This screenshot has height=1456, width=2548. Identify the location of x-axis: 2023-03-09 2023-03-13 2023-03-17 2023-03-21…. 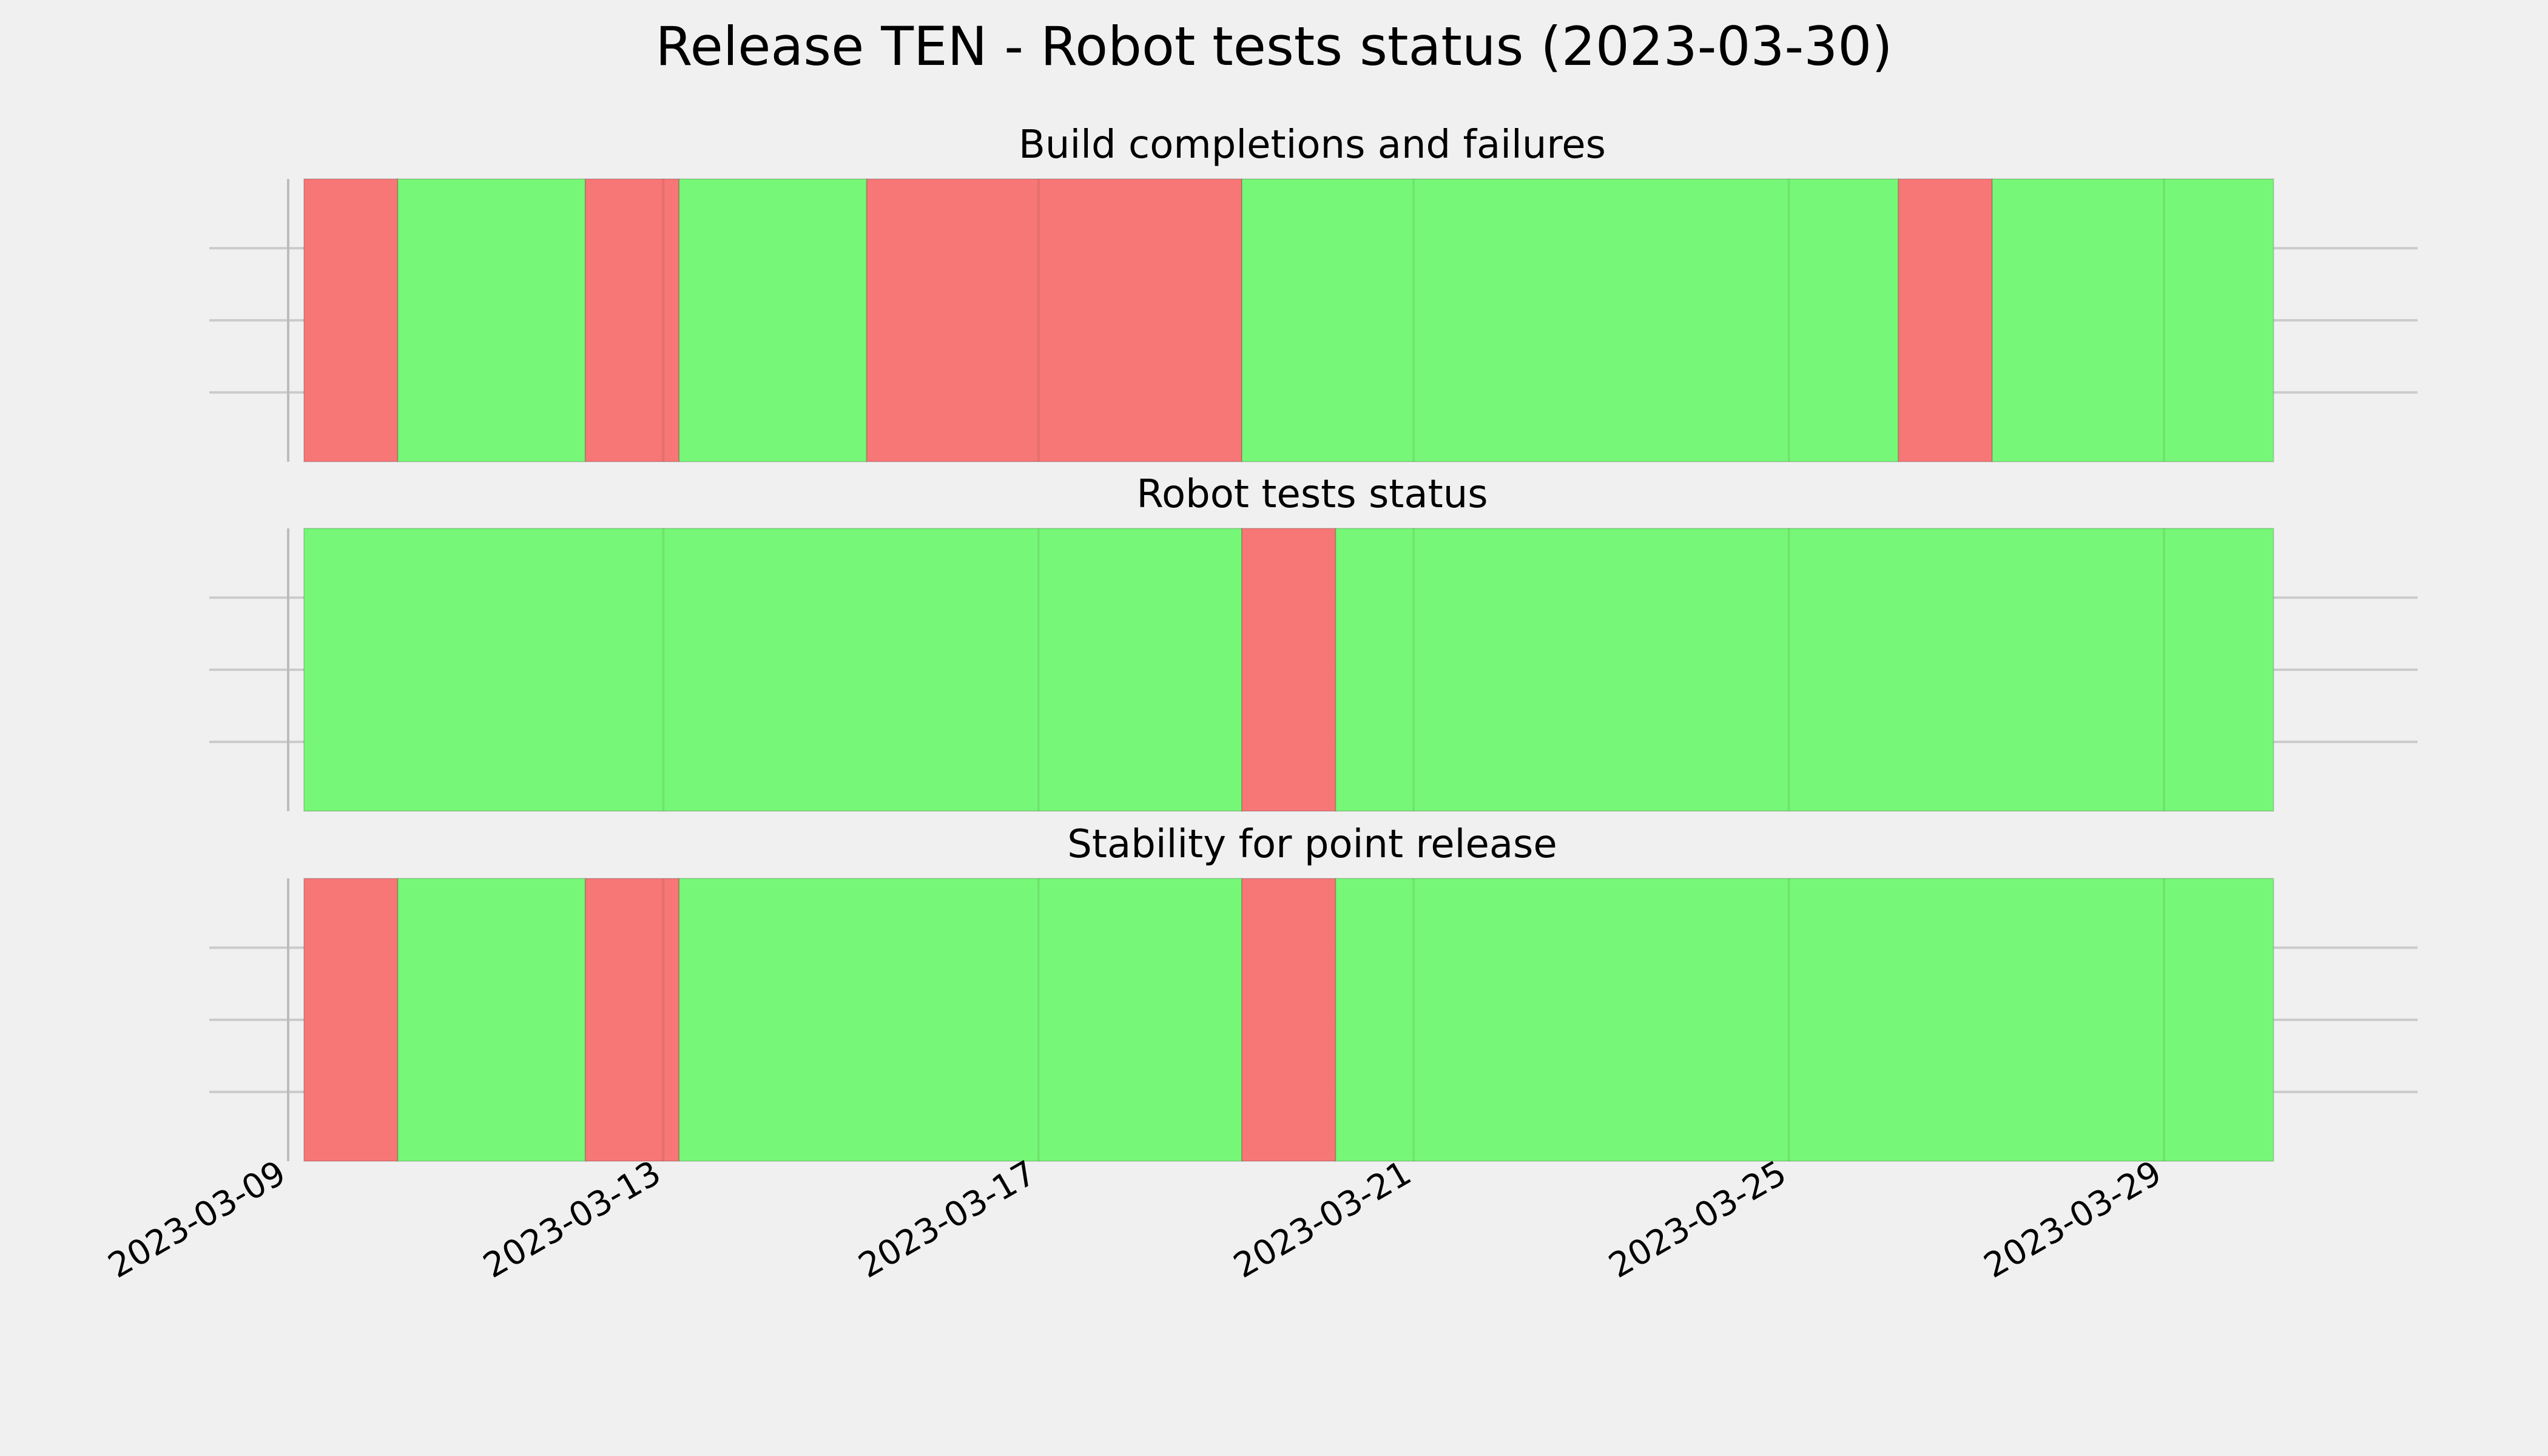
(1135, 1219).